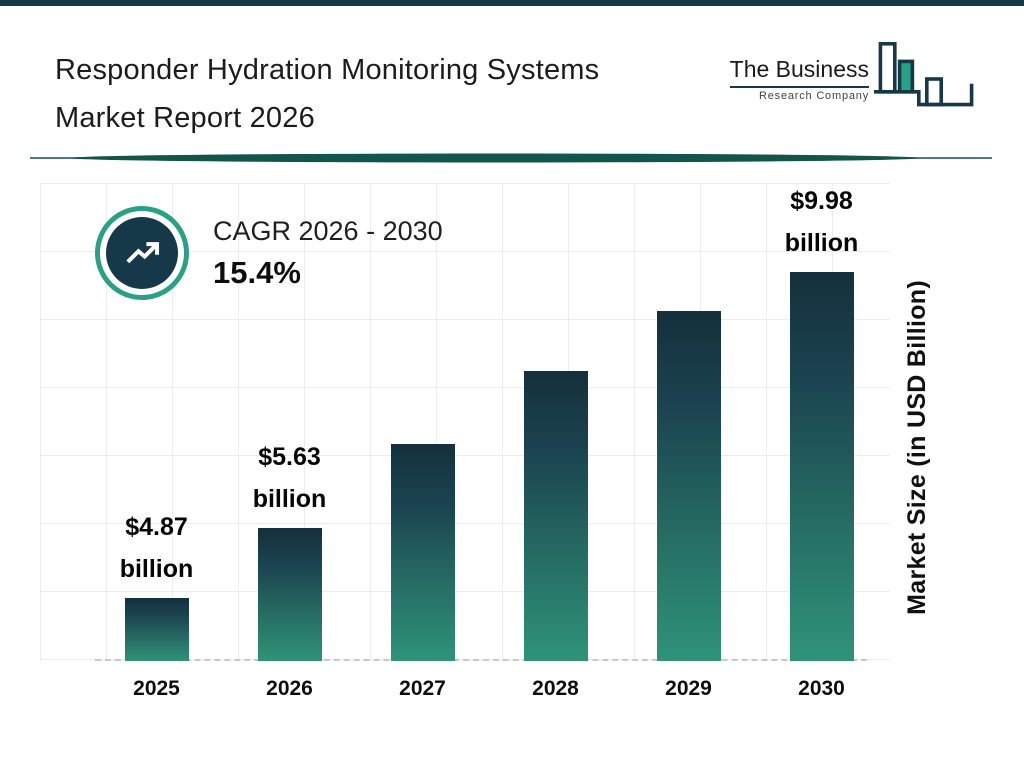 The width and height of the screenshot is (1024, 768). Describe the element at coordinates (917, 447) in the screenshot. I see `y-axis-label: Market Size (in USD Billion)` at that location.